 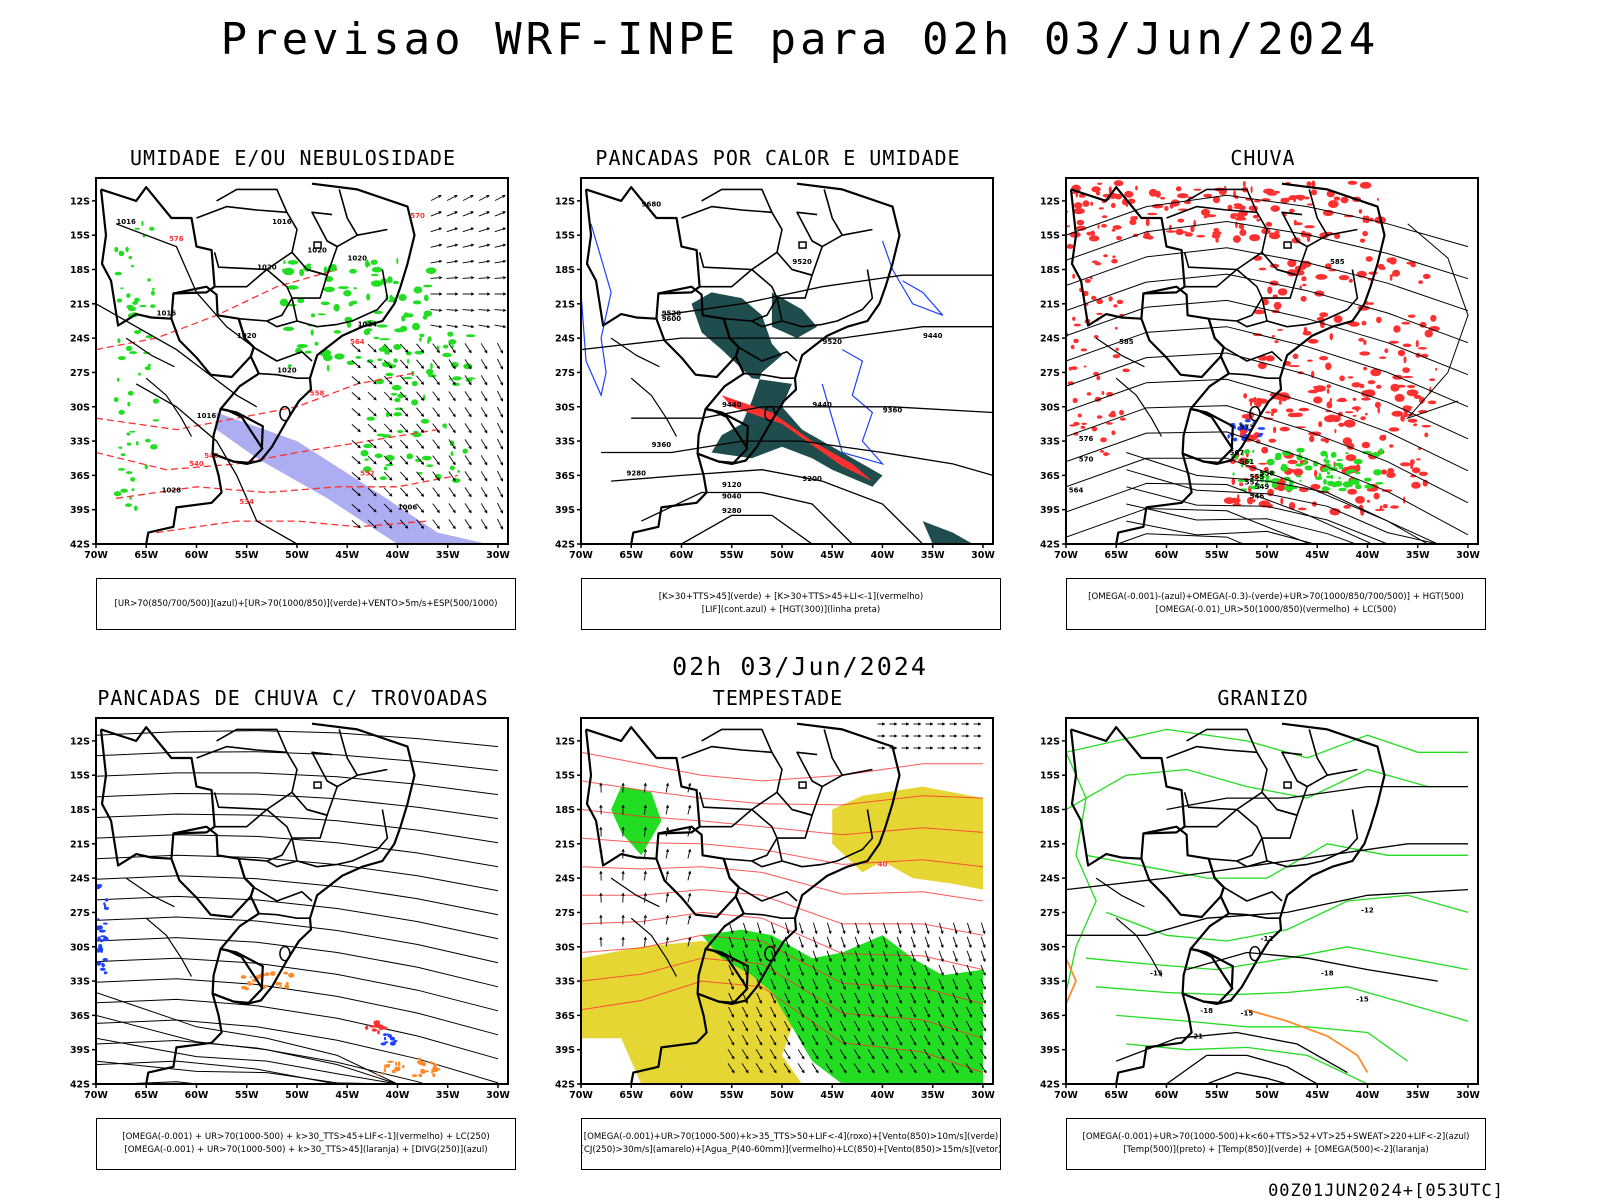 I want to click on temp-label: -15, so click(x=1247, y=1013).